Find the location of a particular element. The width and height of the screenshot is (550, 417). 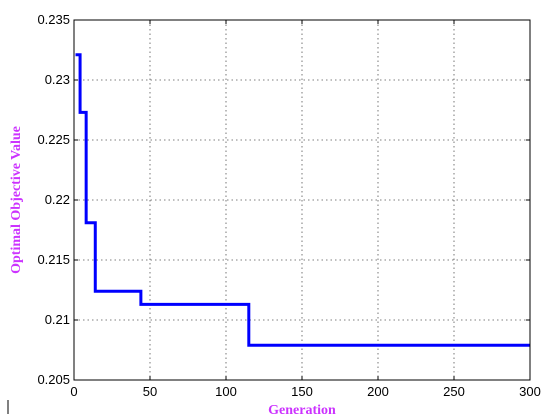

x-tick-label: 0 is located at coordinates (73, 391).